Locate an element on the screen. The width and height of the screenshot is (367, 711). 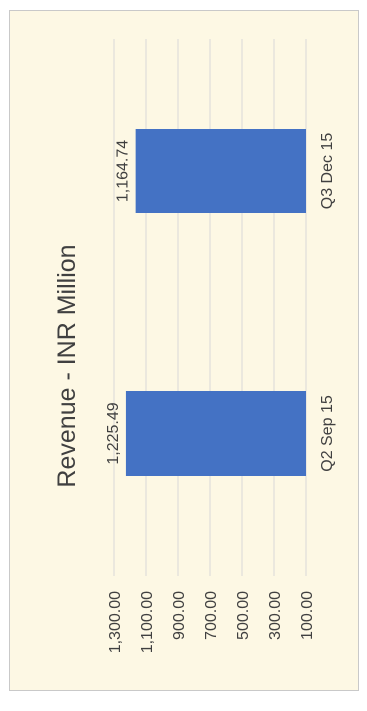
data-label: 1,225.49 is located at coordinates (113, 433).